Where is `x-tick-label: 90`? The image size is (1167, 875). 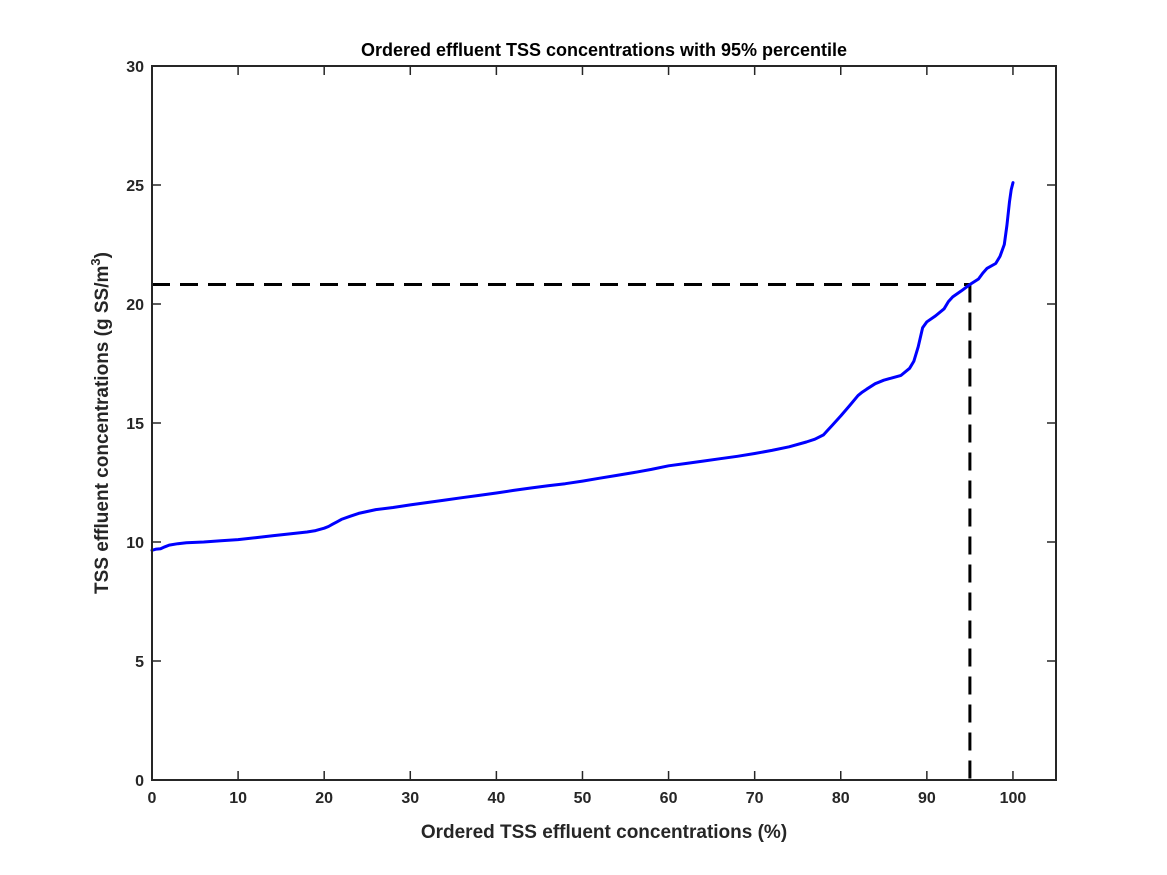
x-tick-label: 90 is located at coordinates (927, 798).